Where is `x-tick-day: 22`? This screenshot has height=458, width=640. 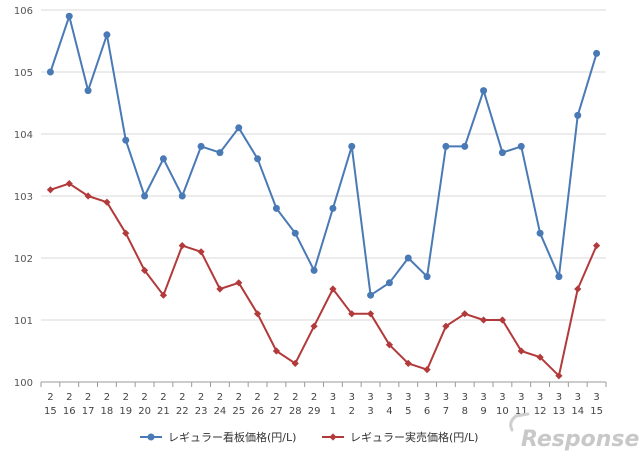 x-tick-day: 22 is located at coordinates (182, 411).